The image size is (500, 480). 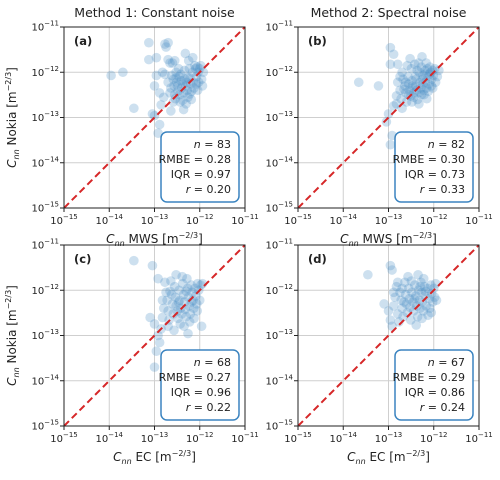 I want to click on stats-box, so click(x=434, y=167).